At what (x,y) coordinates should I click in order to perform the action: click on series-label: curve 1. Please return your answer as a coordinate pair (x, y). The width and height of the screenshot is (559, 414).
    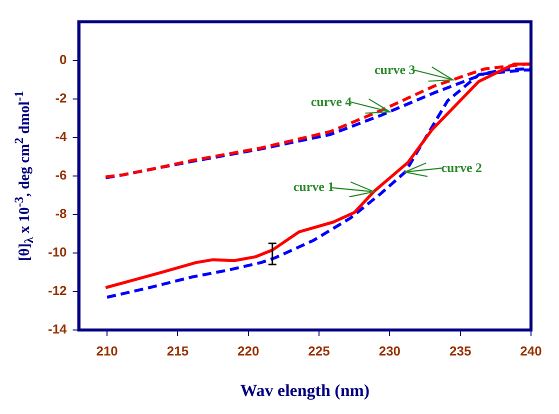
    Looking at the image, I should click on (313, 187).